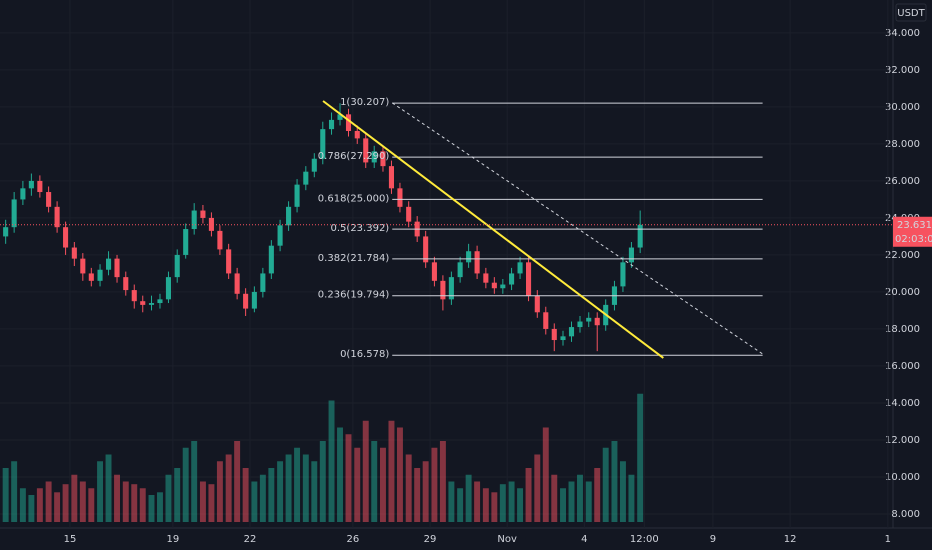  What do you see at coordinates (902, 255) in the screenshot?
I see `y-tick-label: 22.000` at bounding box center [902, 255].